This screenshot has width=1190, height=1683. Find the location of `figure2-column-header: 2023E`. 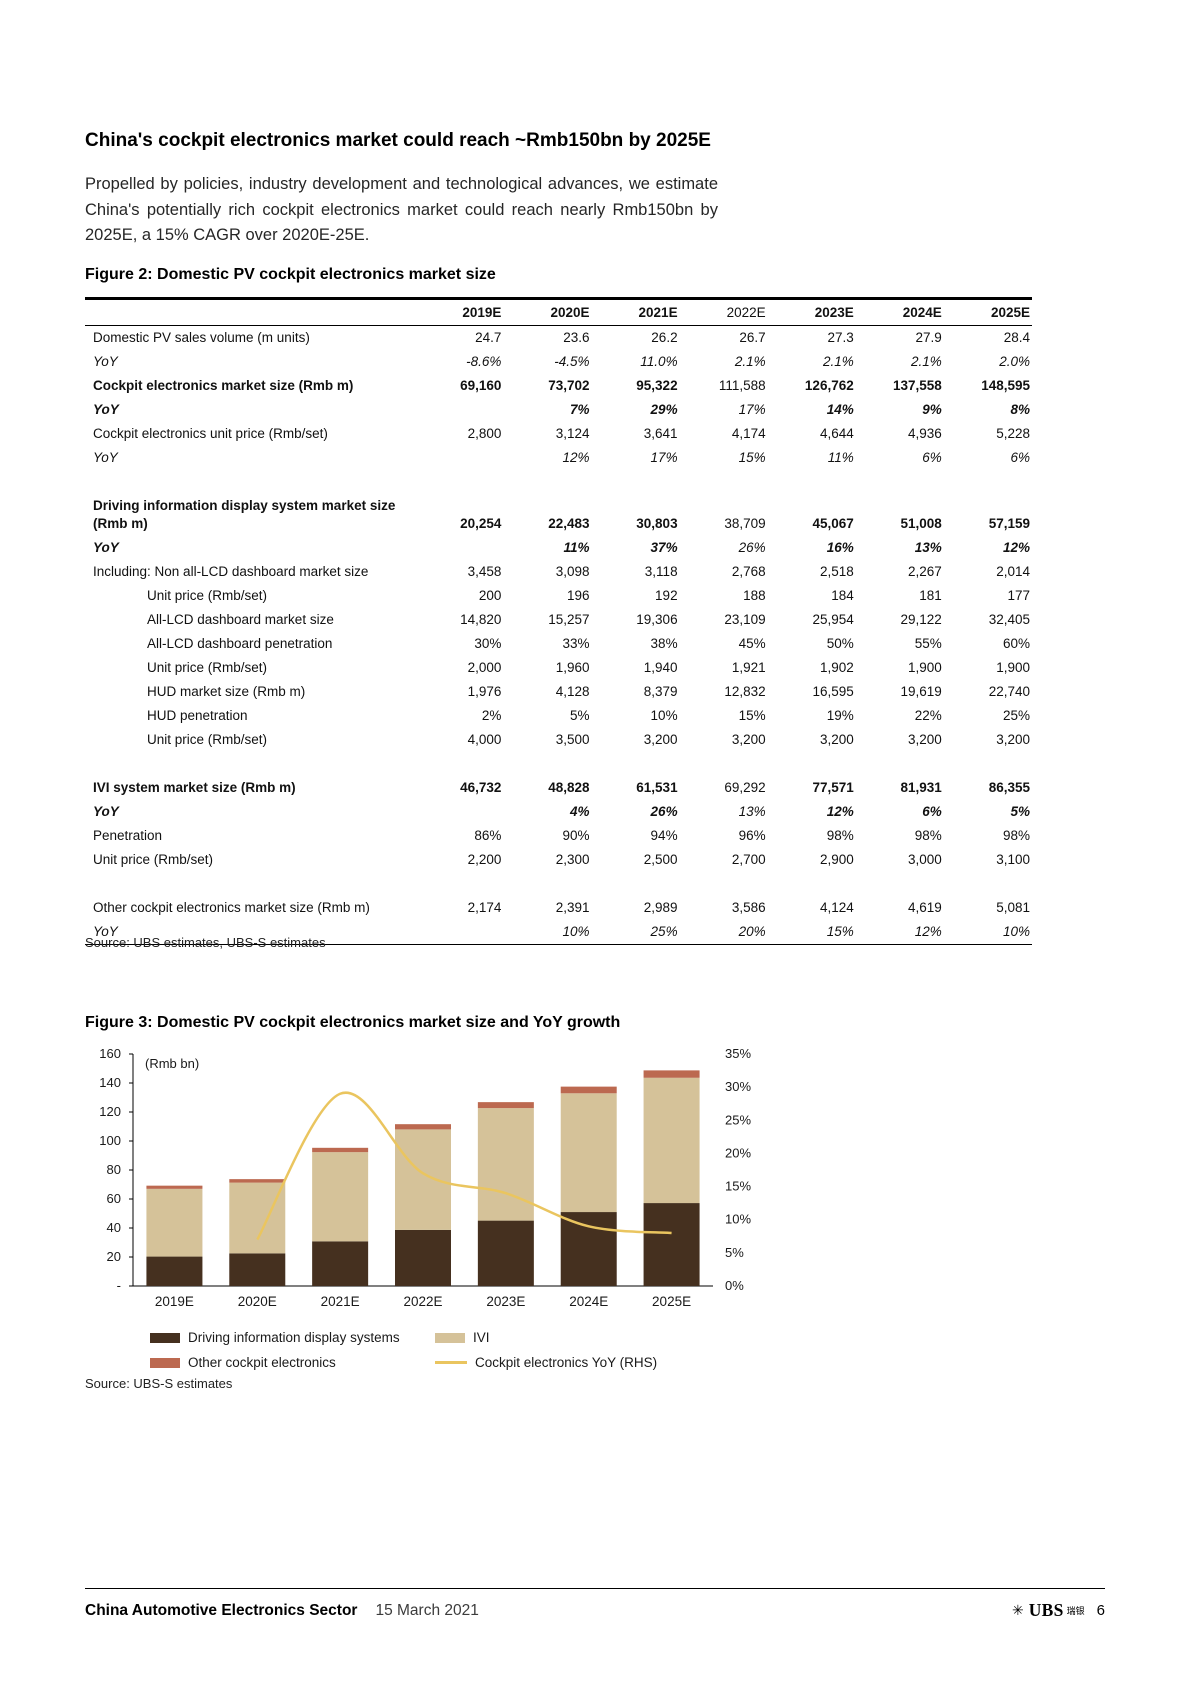

figure2-column-header: 2023E is located at coordinates (811, 312).